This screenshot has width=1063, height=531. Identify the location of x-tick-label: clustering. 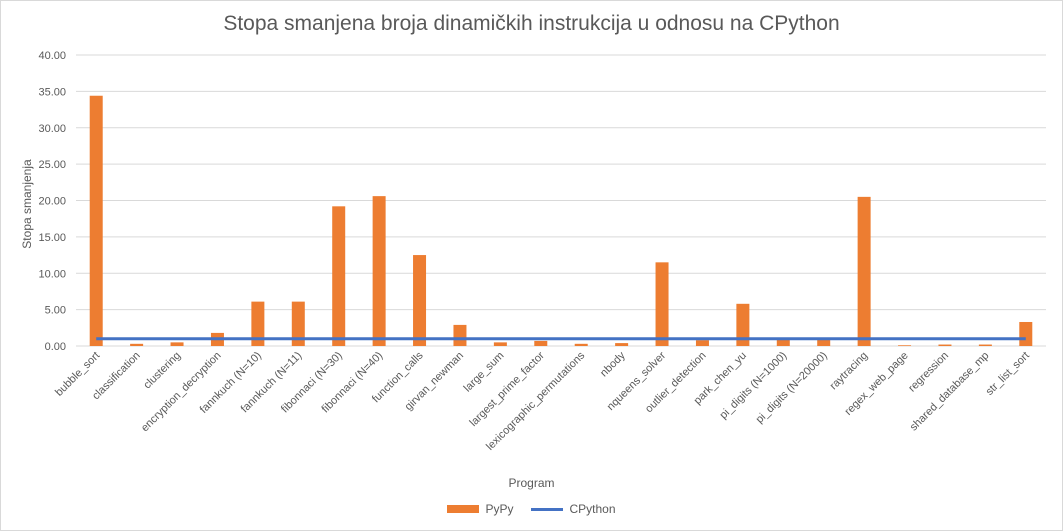
(162, 371).